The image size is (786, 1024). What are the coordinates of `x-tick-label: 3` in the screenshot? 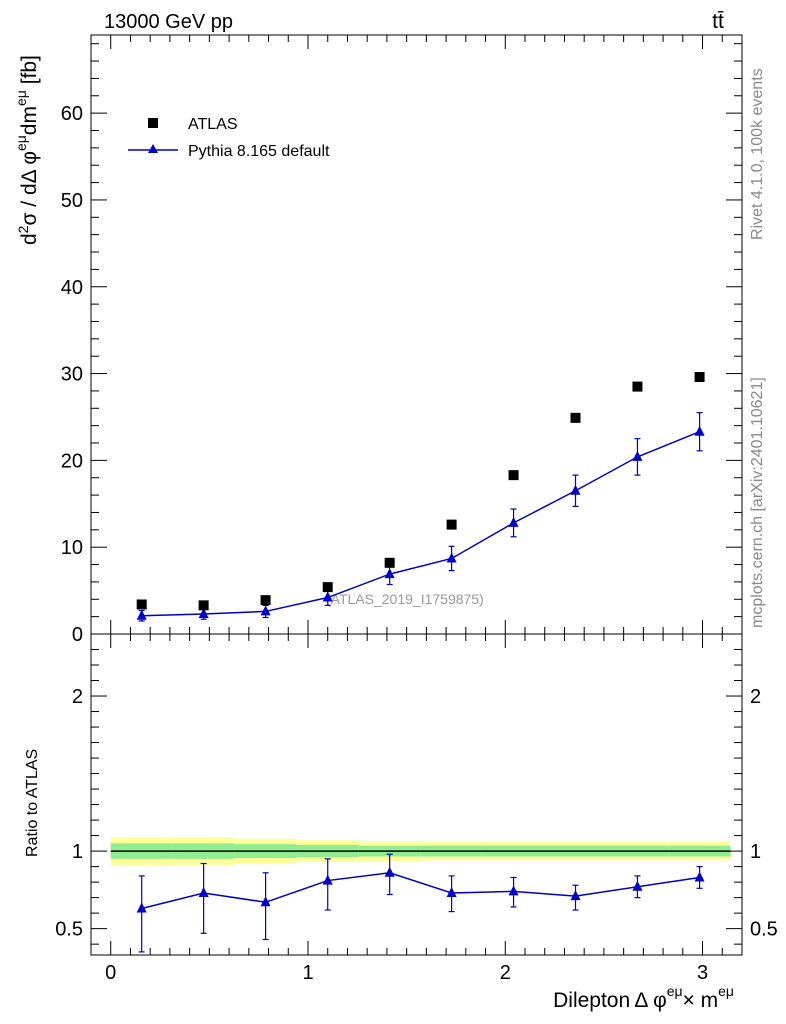 It's located at (702, 973).